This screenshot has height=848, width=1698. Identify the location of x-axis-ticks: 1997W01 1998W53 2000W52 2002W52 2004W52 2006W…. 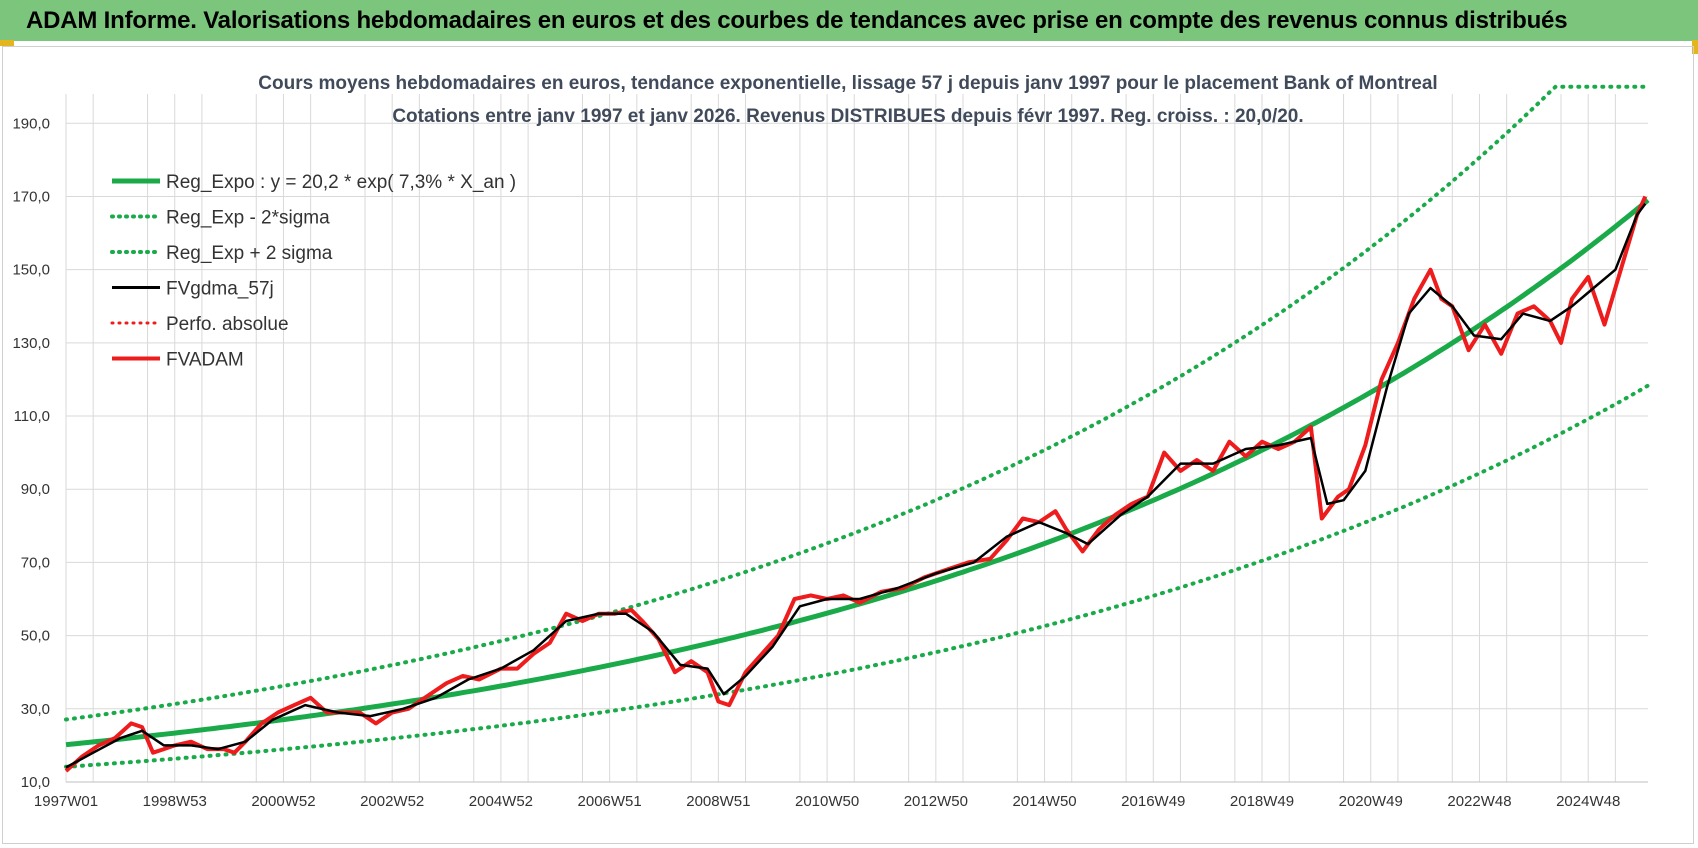
(827, 801).